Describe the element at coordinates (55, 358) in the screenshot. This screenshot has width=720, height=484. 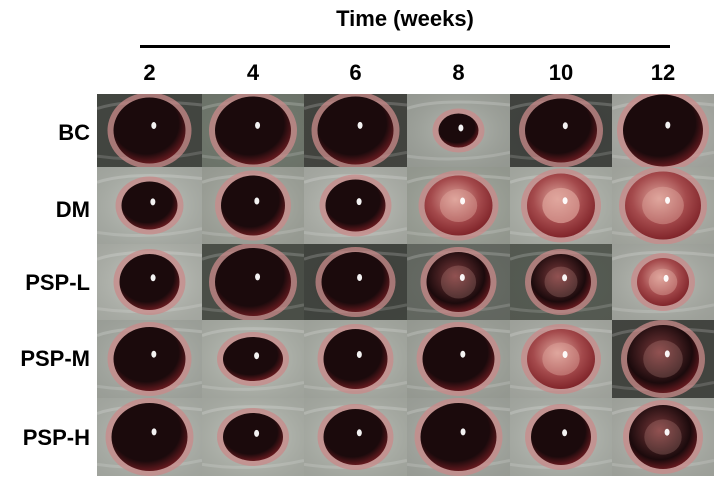
I see `row-label-psp-m: PSP-M` at that location.